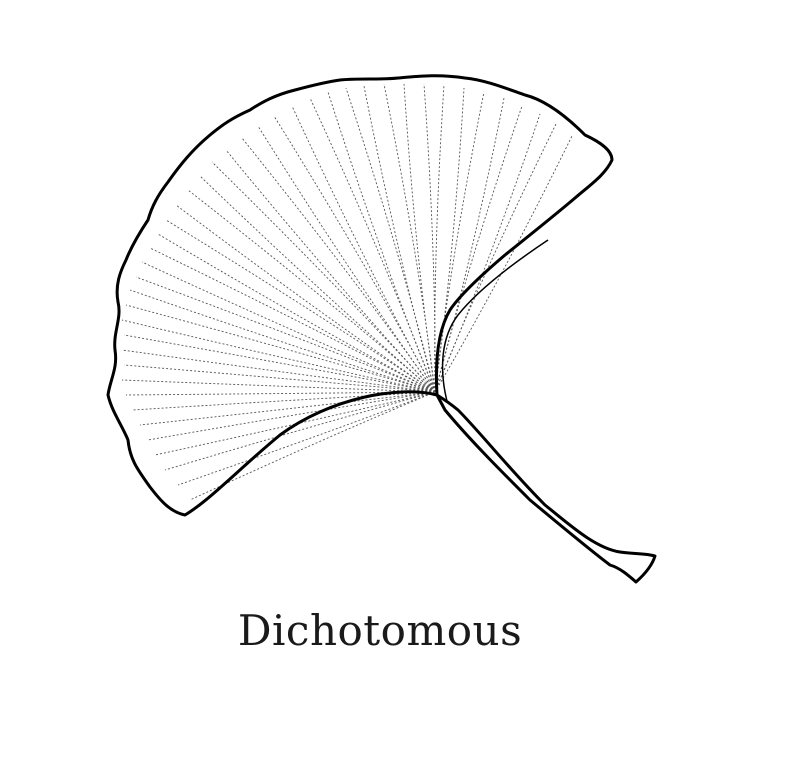 The image size is (800, 779). What do you see at coordinates (546, 488) in the screenshot?
I see `petiole-outline` at bounding box center [546, 488].